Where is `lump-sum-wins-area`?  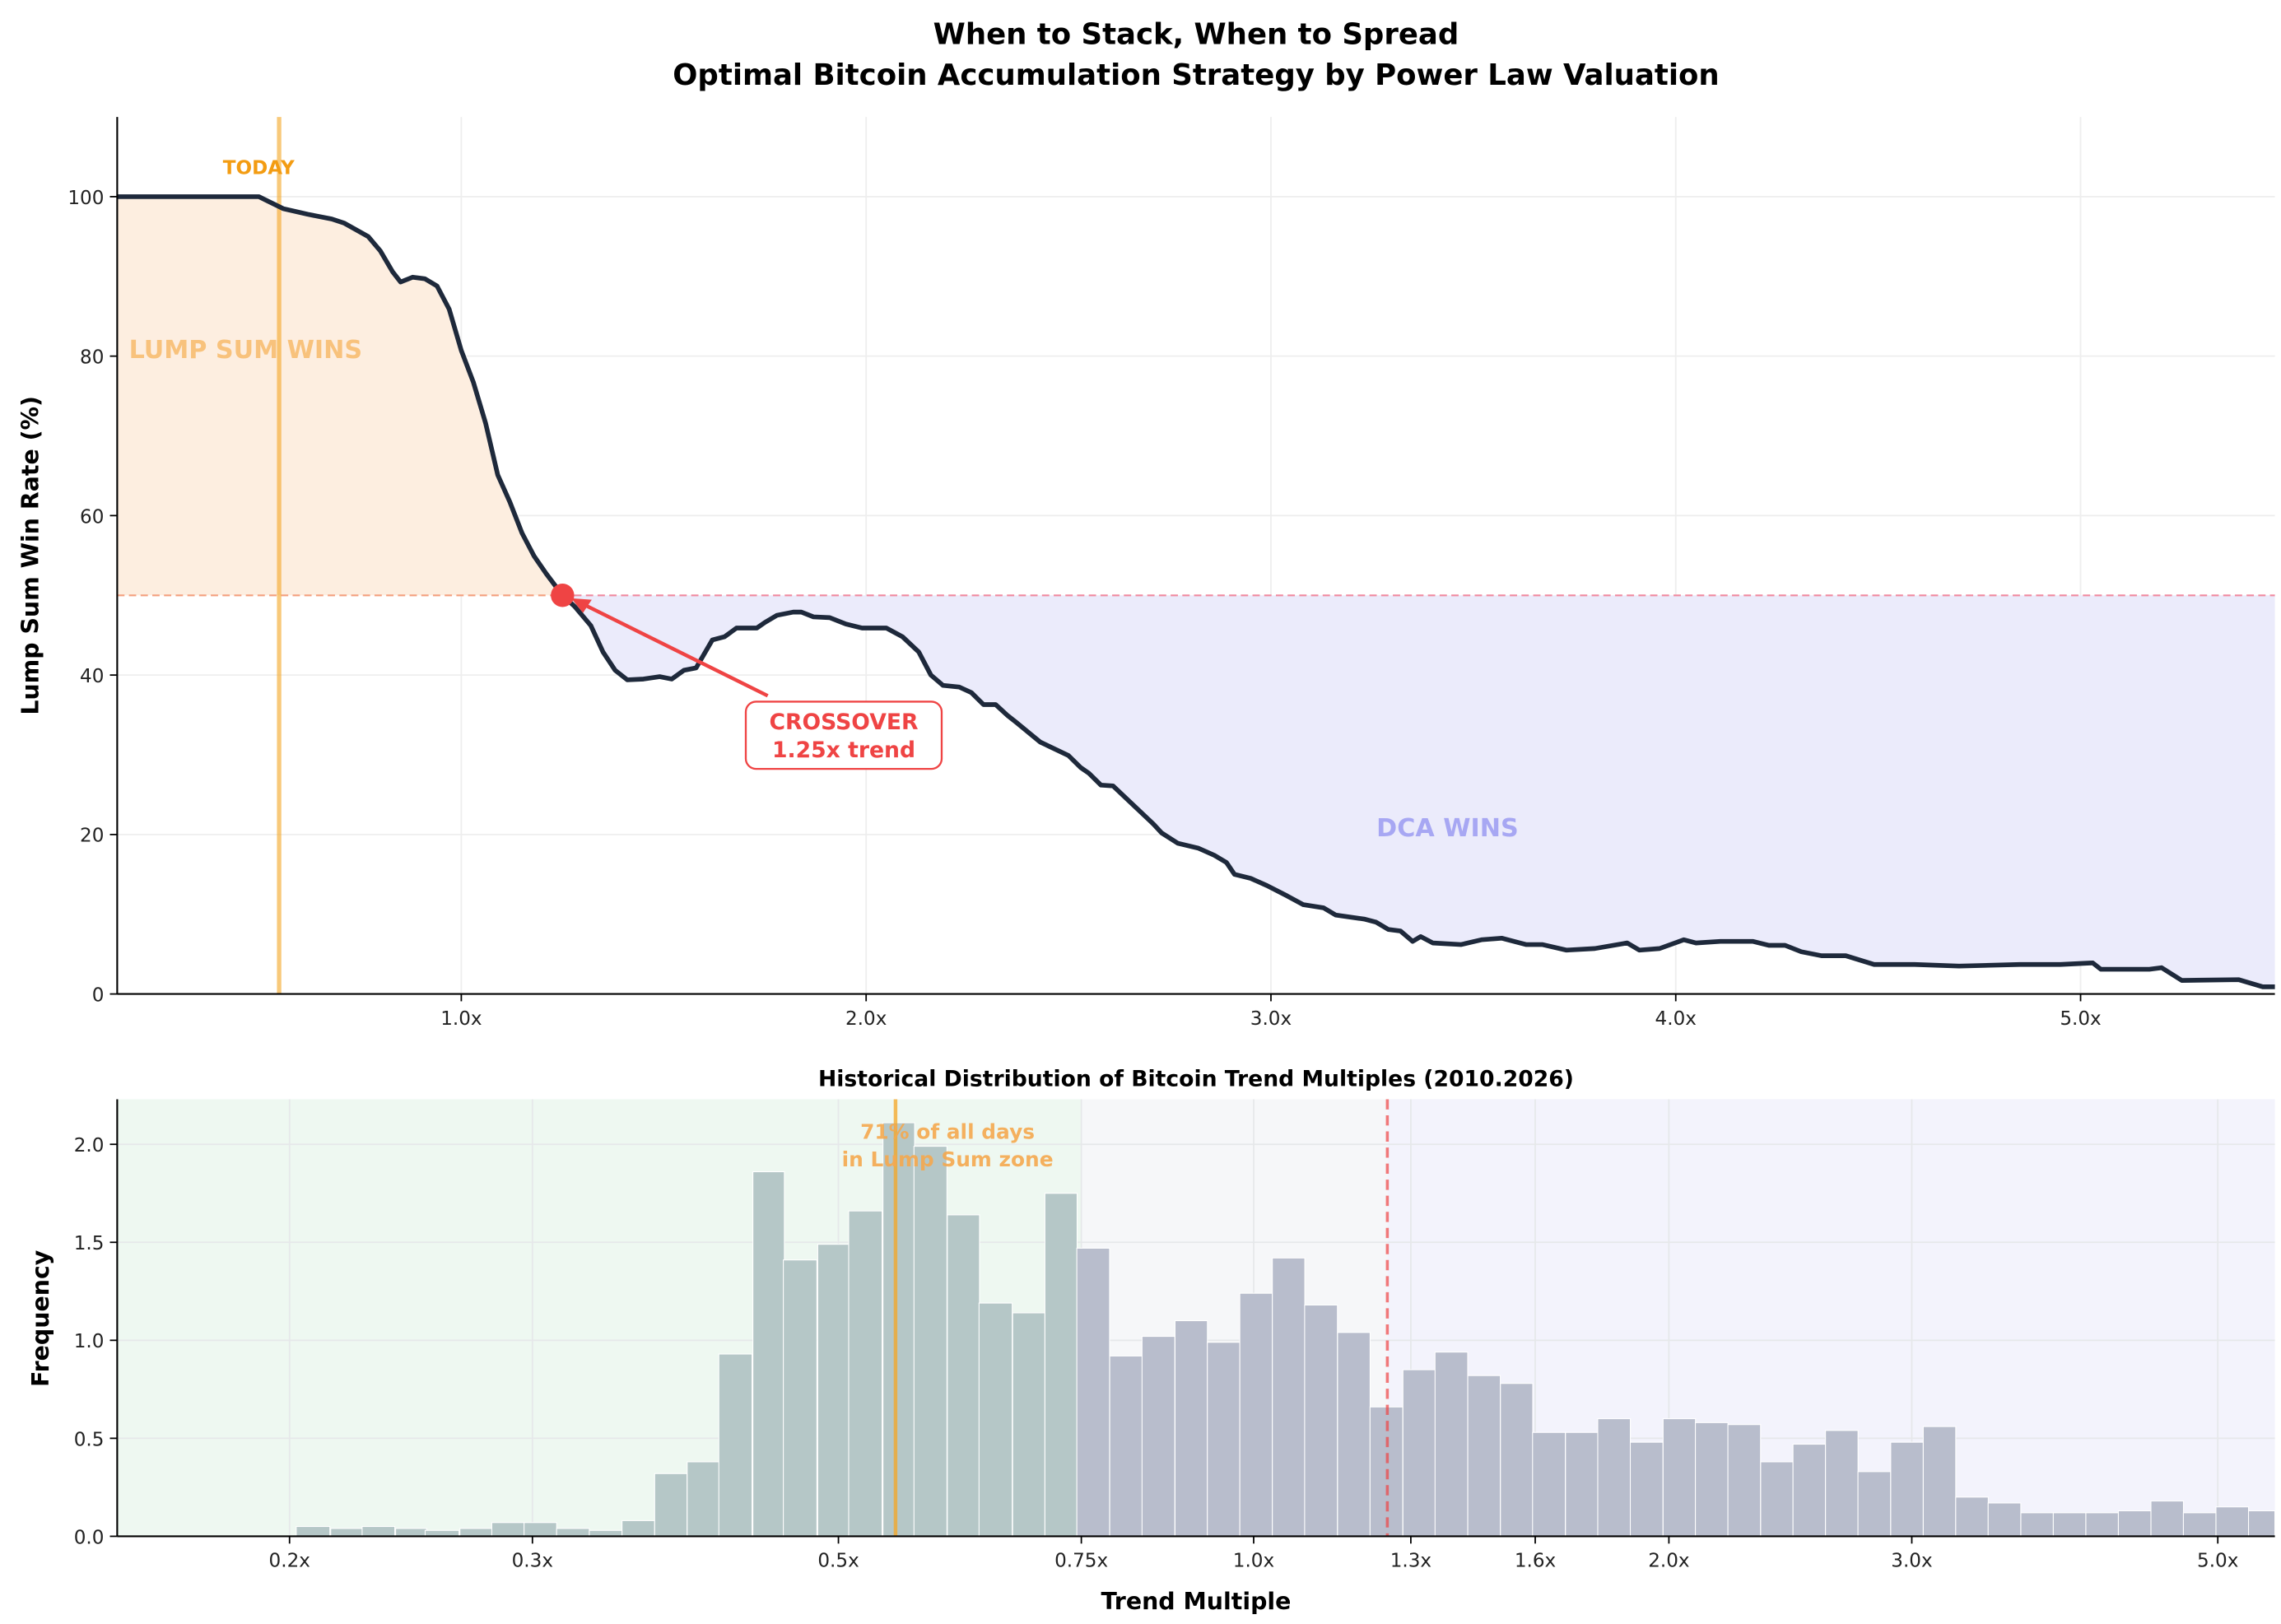 lump-sum-wins-area is located at coordinates (340, 396).